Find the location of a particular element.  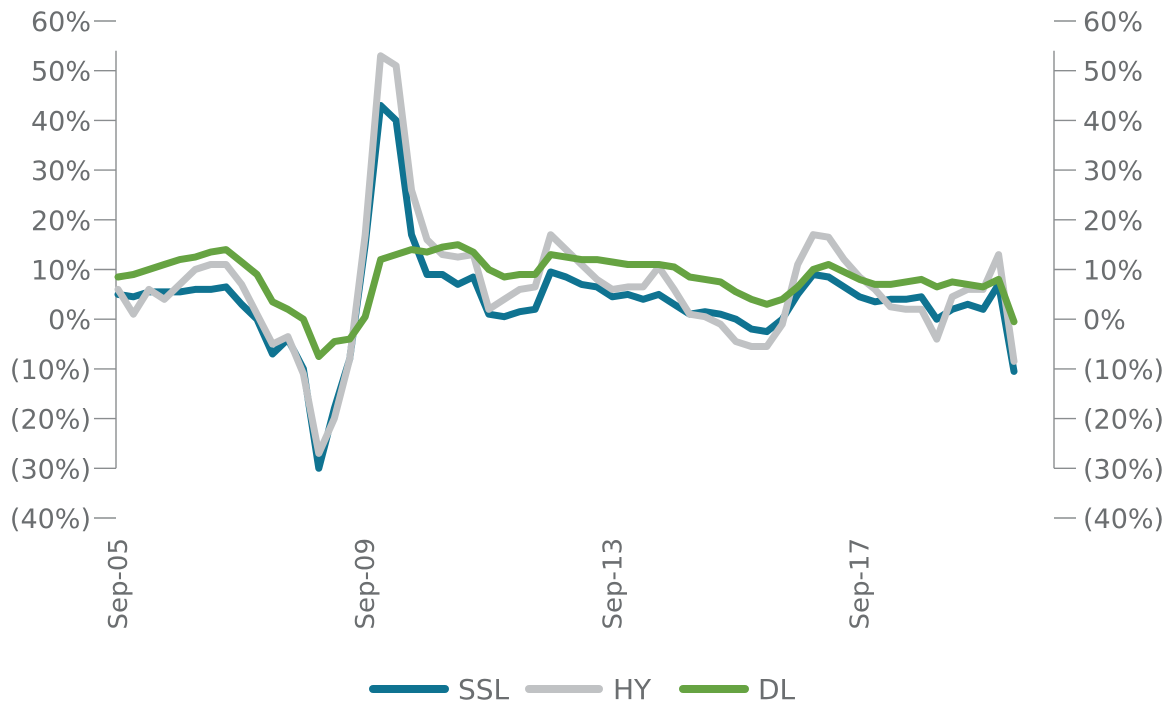

left-y-tick-label: 40% is located at coordinates (61, 121).